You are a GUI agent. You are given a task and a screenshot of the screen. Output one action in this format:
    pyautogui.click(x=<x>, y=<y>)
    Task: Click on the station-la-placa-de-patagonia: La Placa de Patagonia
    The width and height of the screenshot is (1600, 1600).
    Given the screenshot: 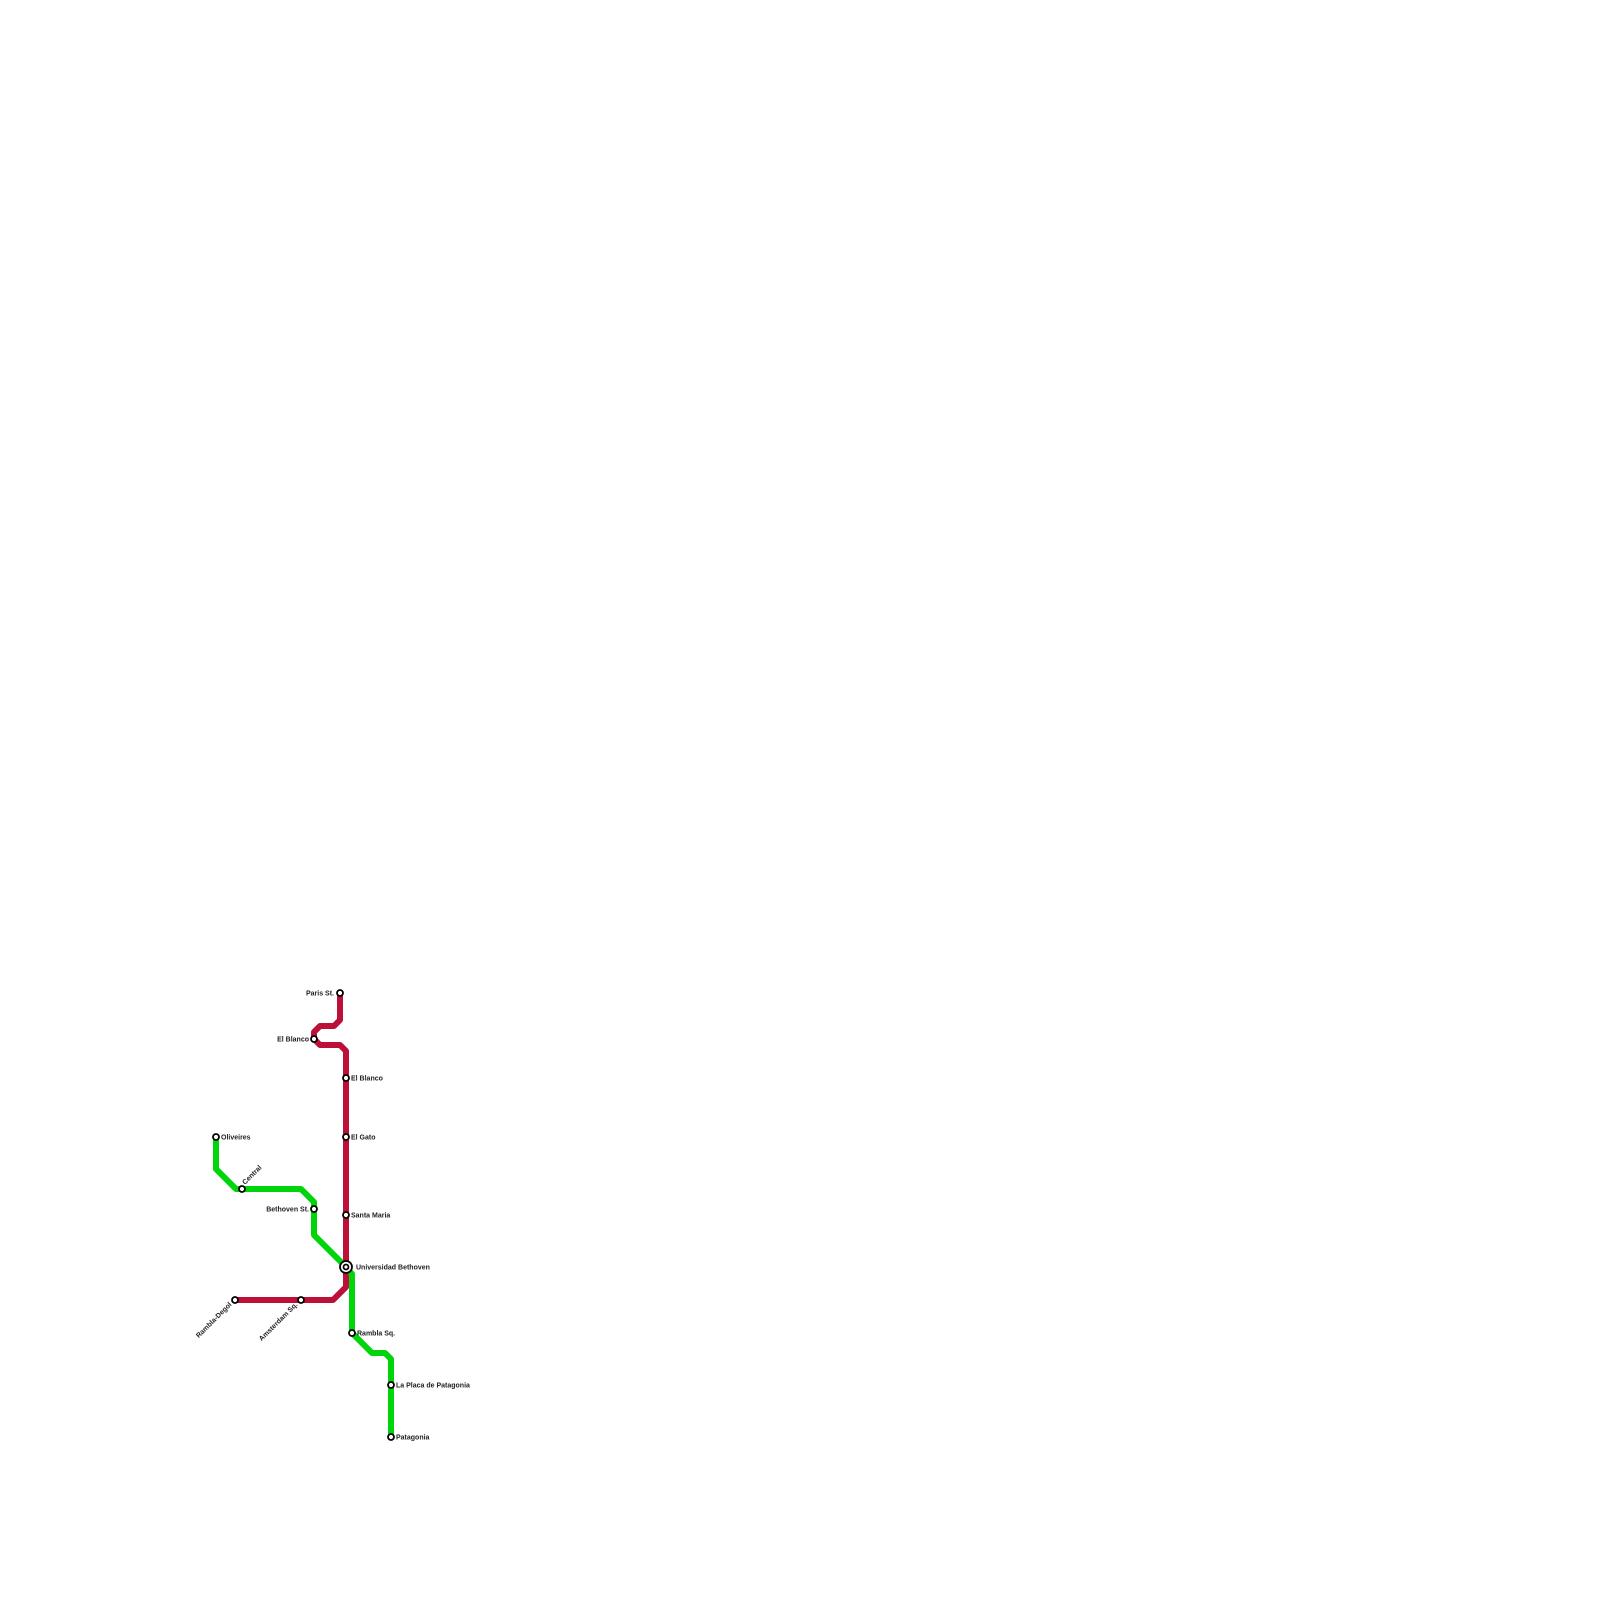 What is the action you would take?
    pyautogui.click(x=428, y=1385)
    